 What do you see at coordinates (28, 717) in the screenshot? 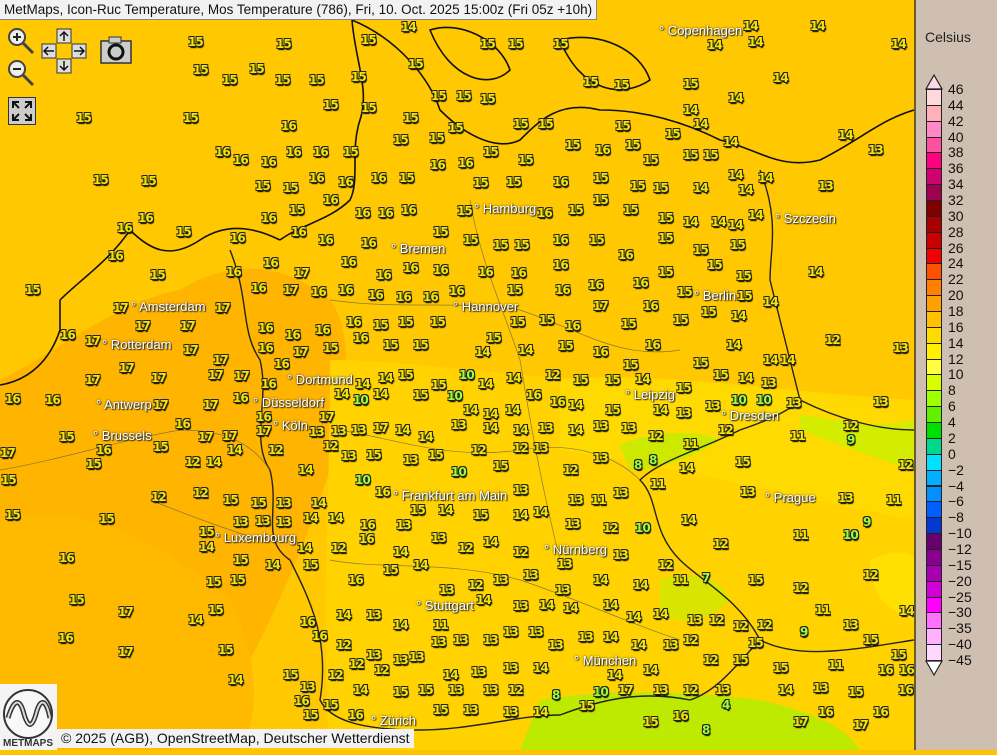
I see `metmaps-logo: METMAPS` at bounding box center [28, 717].